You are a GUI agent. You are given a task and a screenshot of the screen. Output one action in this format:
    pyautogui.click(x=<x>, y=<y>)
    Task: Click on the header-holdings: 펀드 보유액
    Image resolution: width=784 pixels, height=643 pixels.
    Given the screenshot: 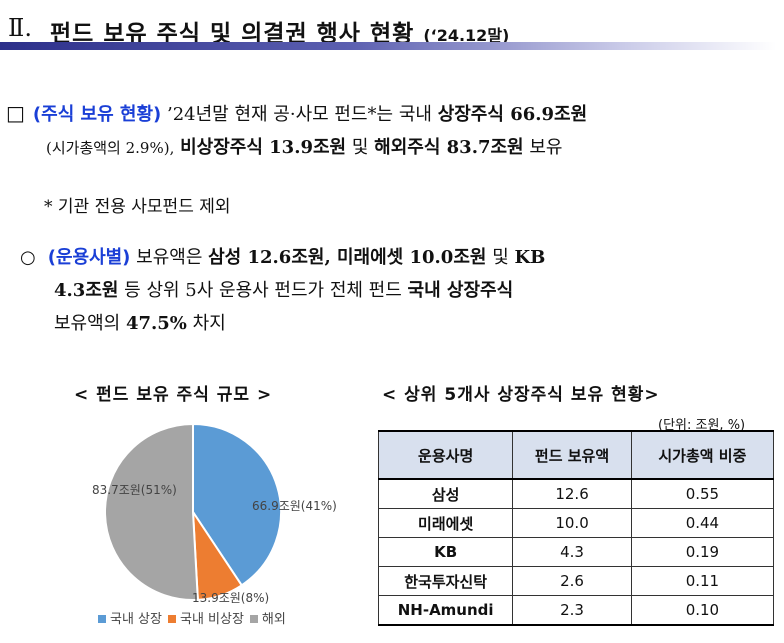 What is the action you would take?
    pyautogui.click(x=572, y=455)
    